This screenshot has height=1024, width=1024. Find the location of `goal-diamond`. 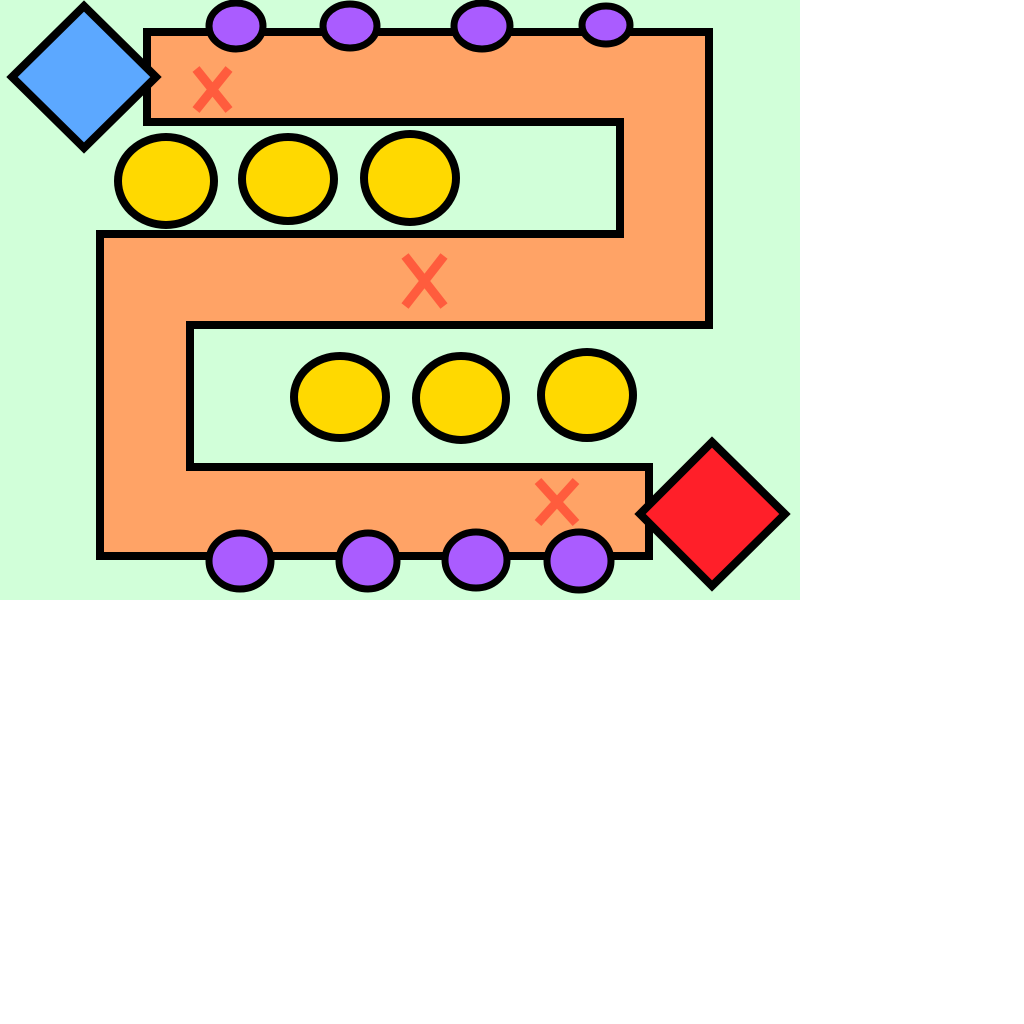

goal-diamond is located at coordinates (712, 514).